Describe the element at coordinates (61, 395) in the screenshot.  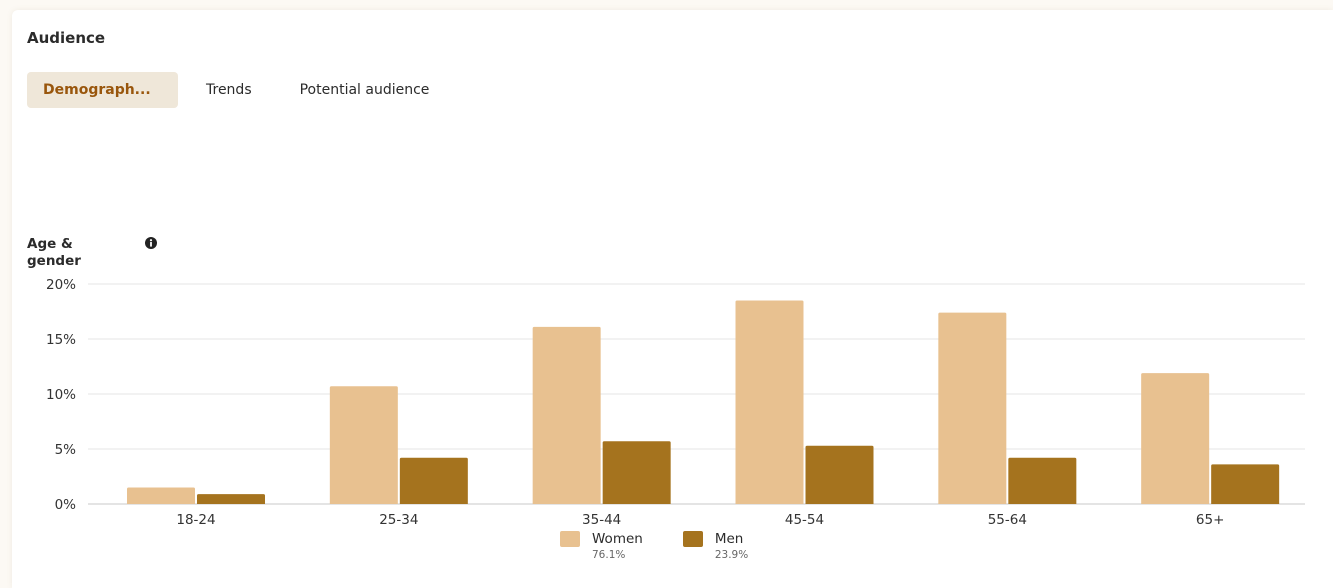
I see `y-tick-label: 10%` at that location.